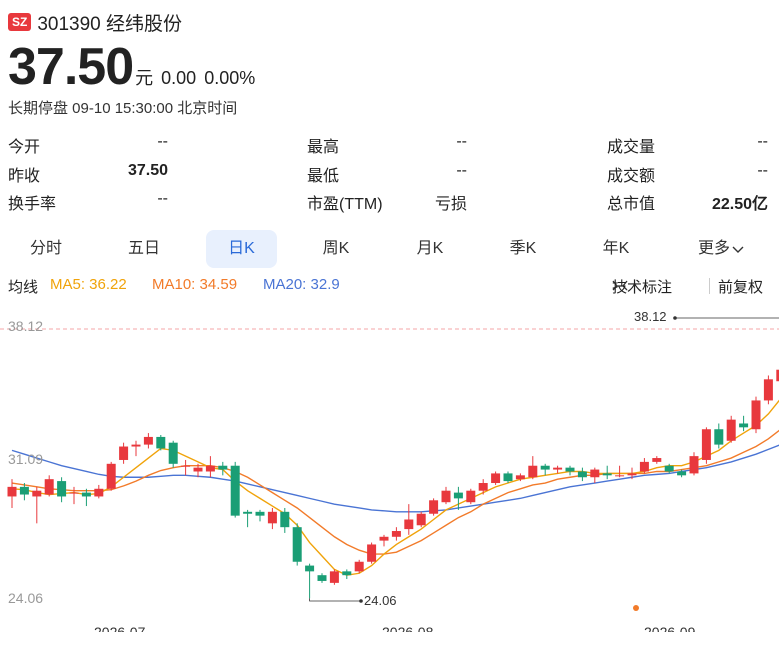  I want to click on x-label-sep: 2026-09, so click(670, 628).